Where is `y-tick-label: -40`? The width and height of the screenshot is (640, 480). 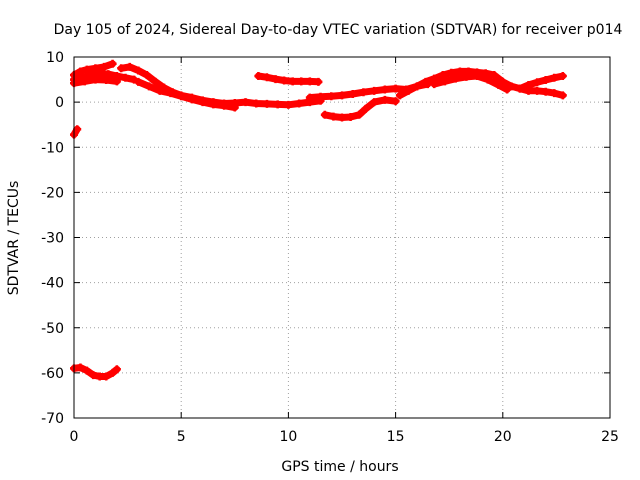 y-tick-label: -40 is located at coordinates (52, 284).